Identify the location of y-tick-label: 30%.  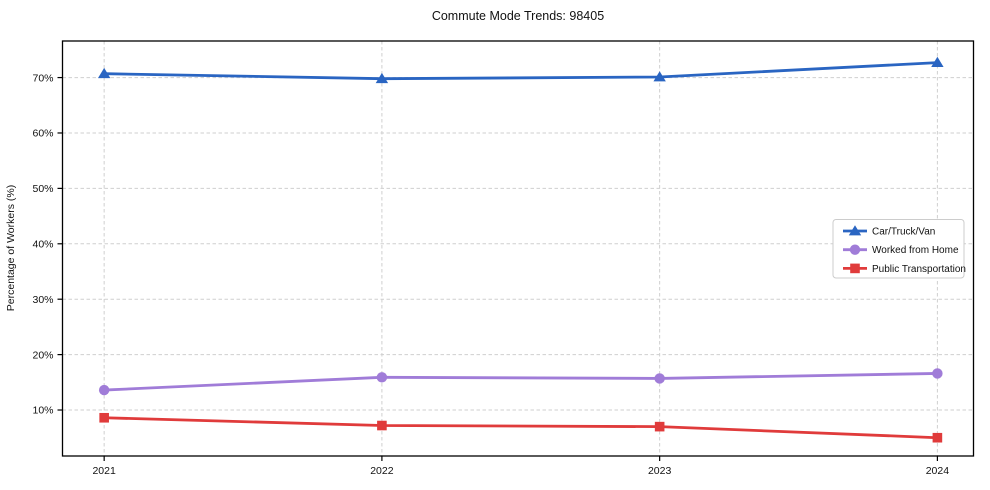
(42, 300).